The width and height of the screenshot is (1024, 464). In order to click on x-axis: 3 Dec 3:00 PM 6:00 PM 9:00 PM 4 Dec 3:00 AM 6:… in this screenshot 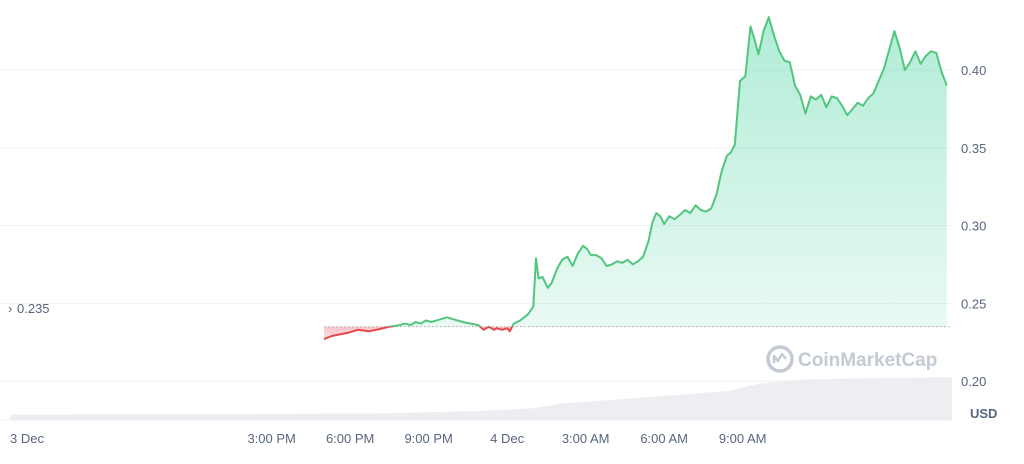, I will do `click(388, 438)`.